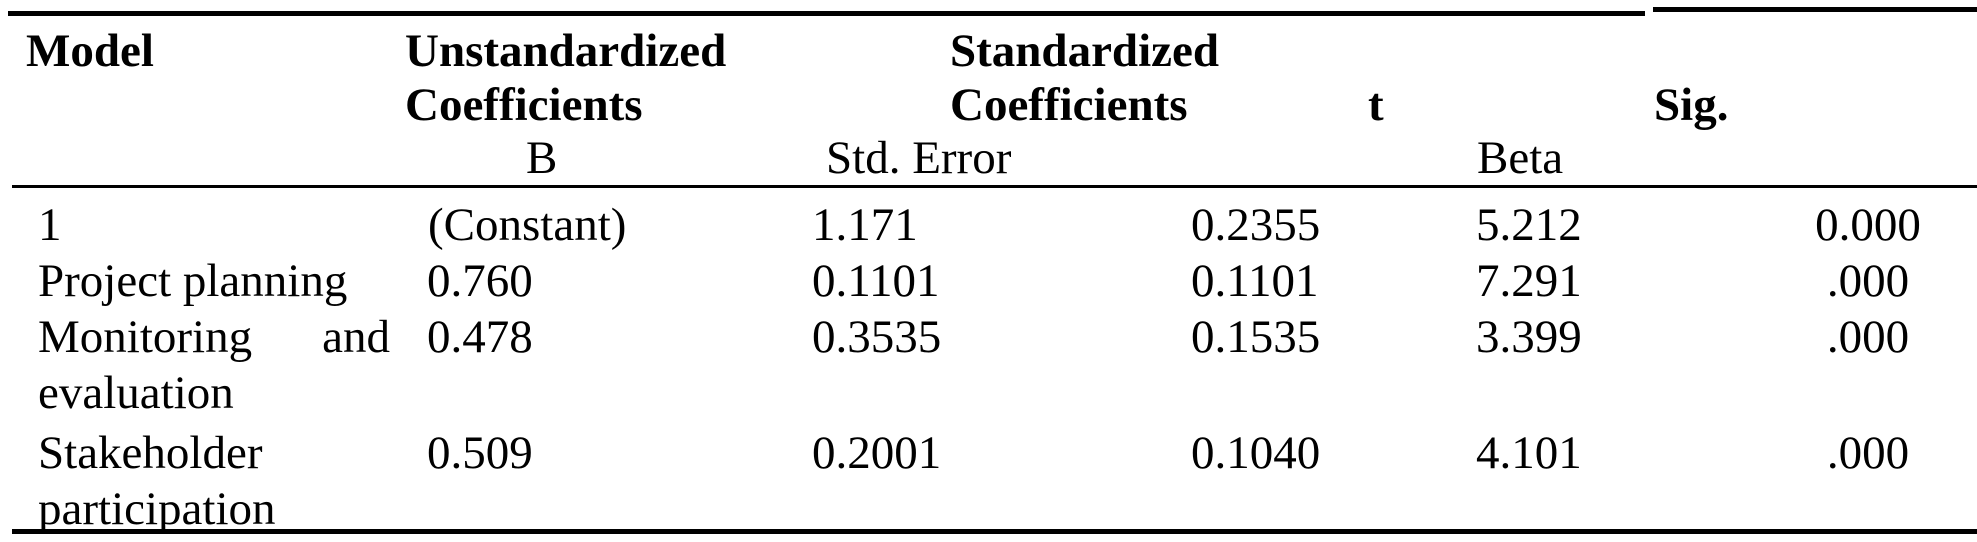 This screenshot has height=542, width=1977. I want to click on col-header-unstandardized-coefficients: Unstandardized Coefficients, so click(566, 78).